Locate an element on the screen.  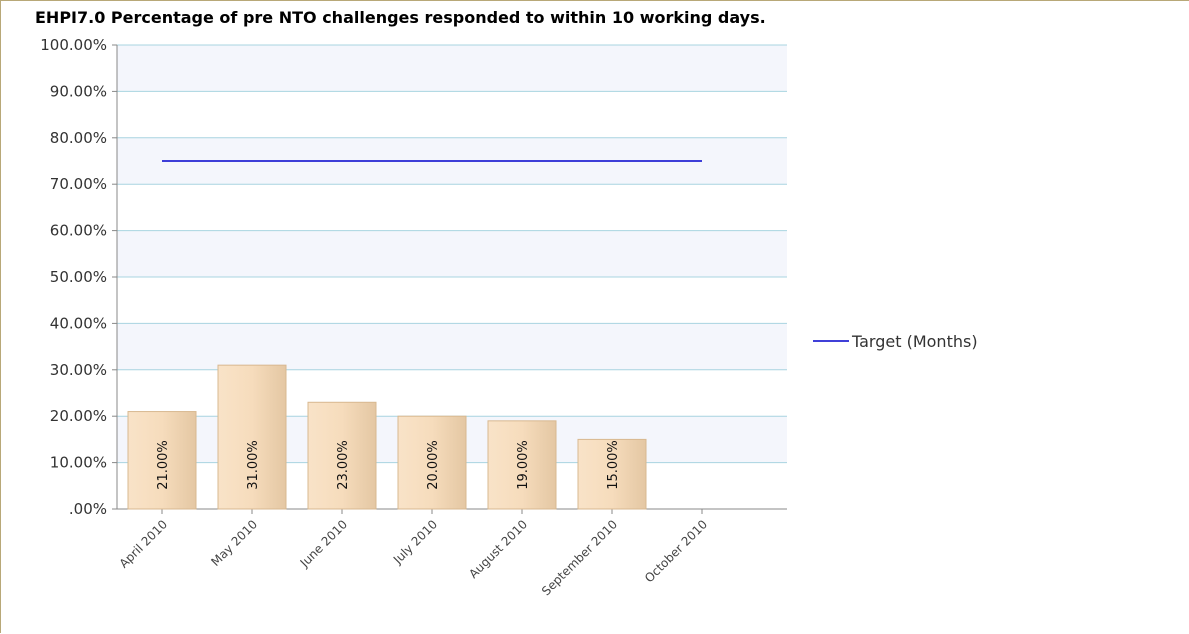
y-tick-label: 80.00% is located at coordinates (78, 138).